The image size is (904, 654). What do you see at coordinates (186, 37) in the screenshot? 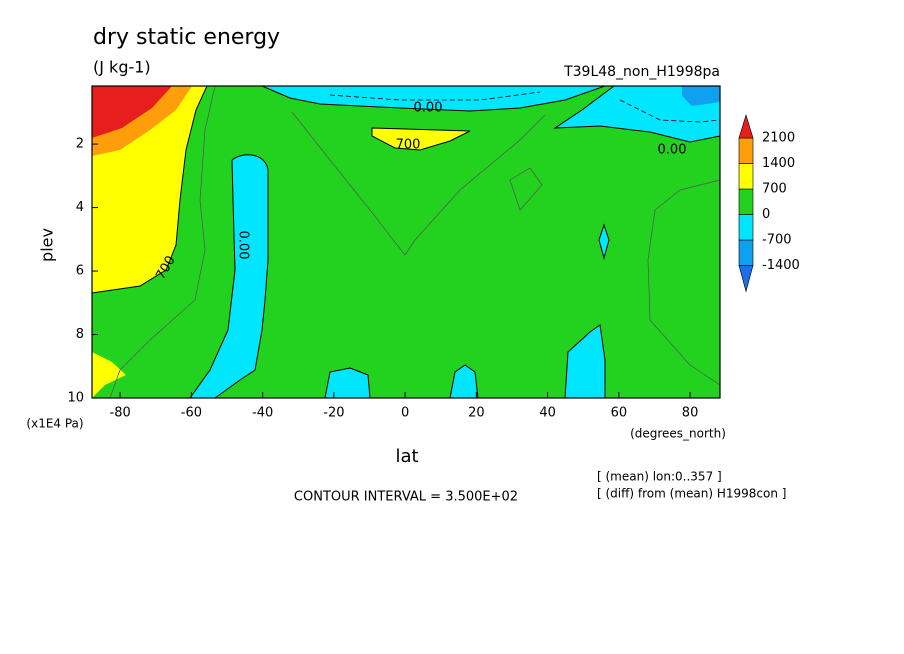
I see `chart-title: dry static energy` at bounding box center [186, 37].